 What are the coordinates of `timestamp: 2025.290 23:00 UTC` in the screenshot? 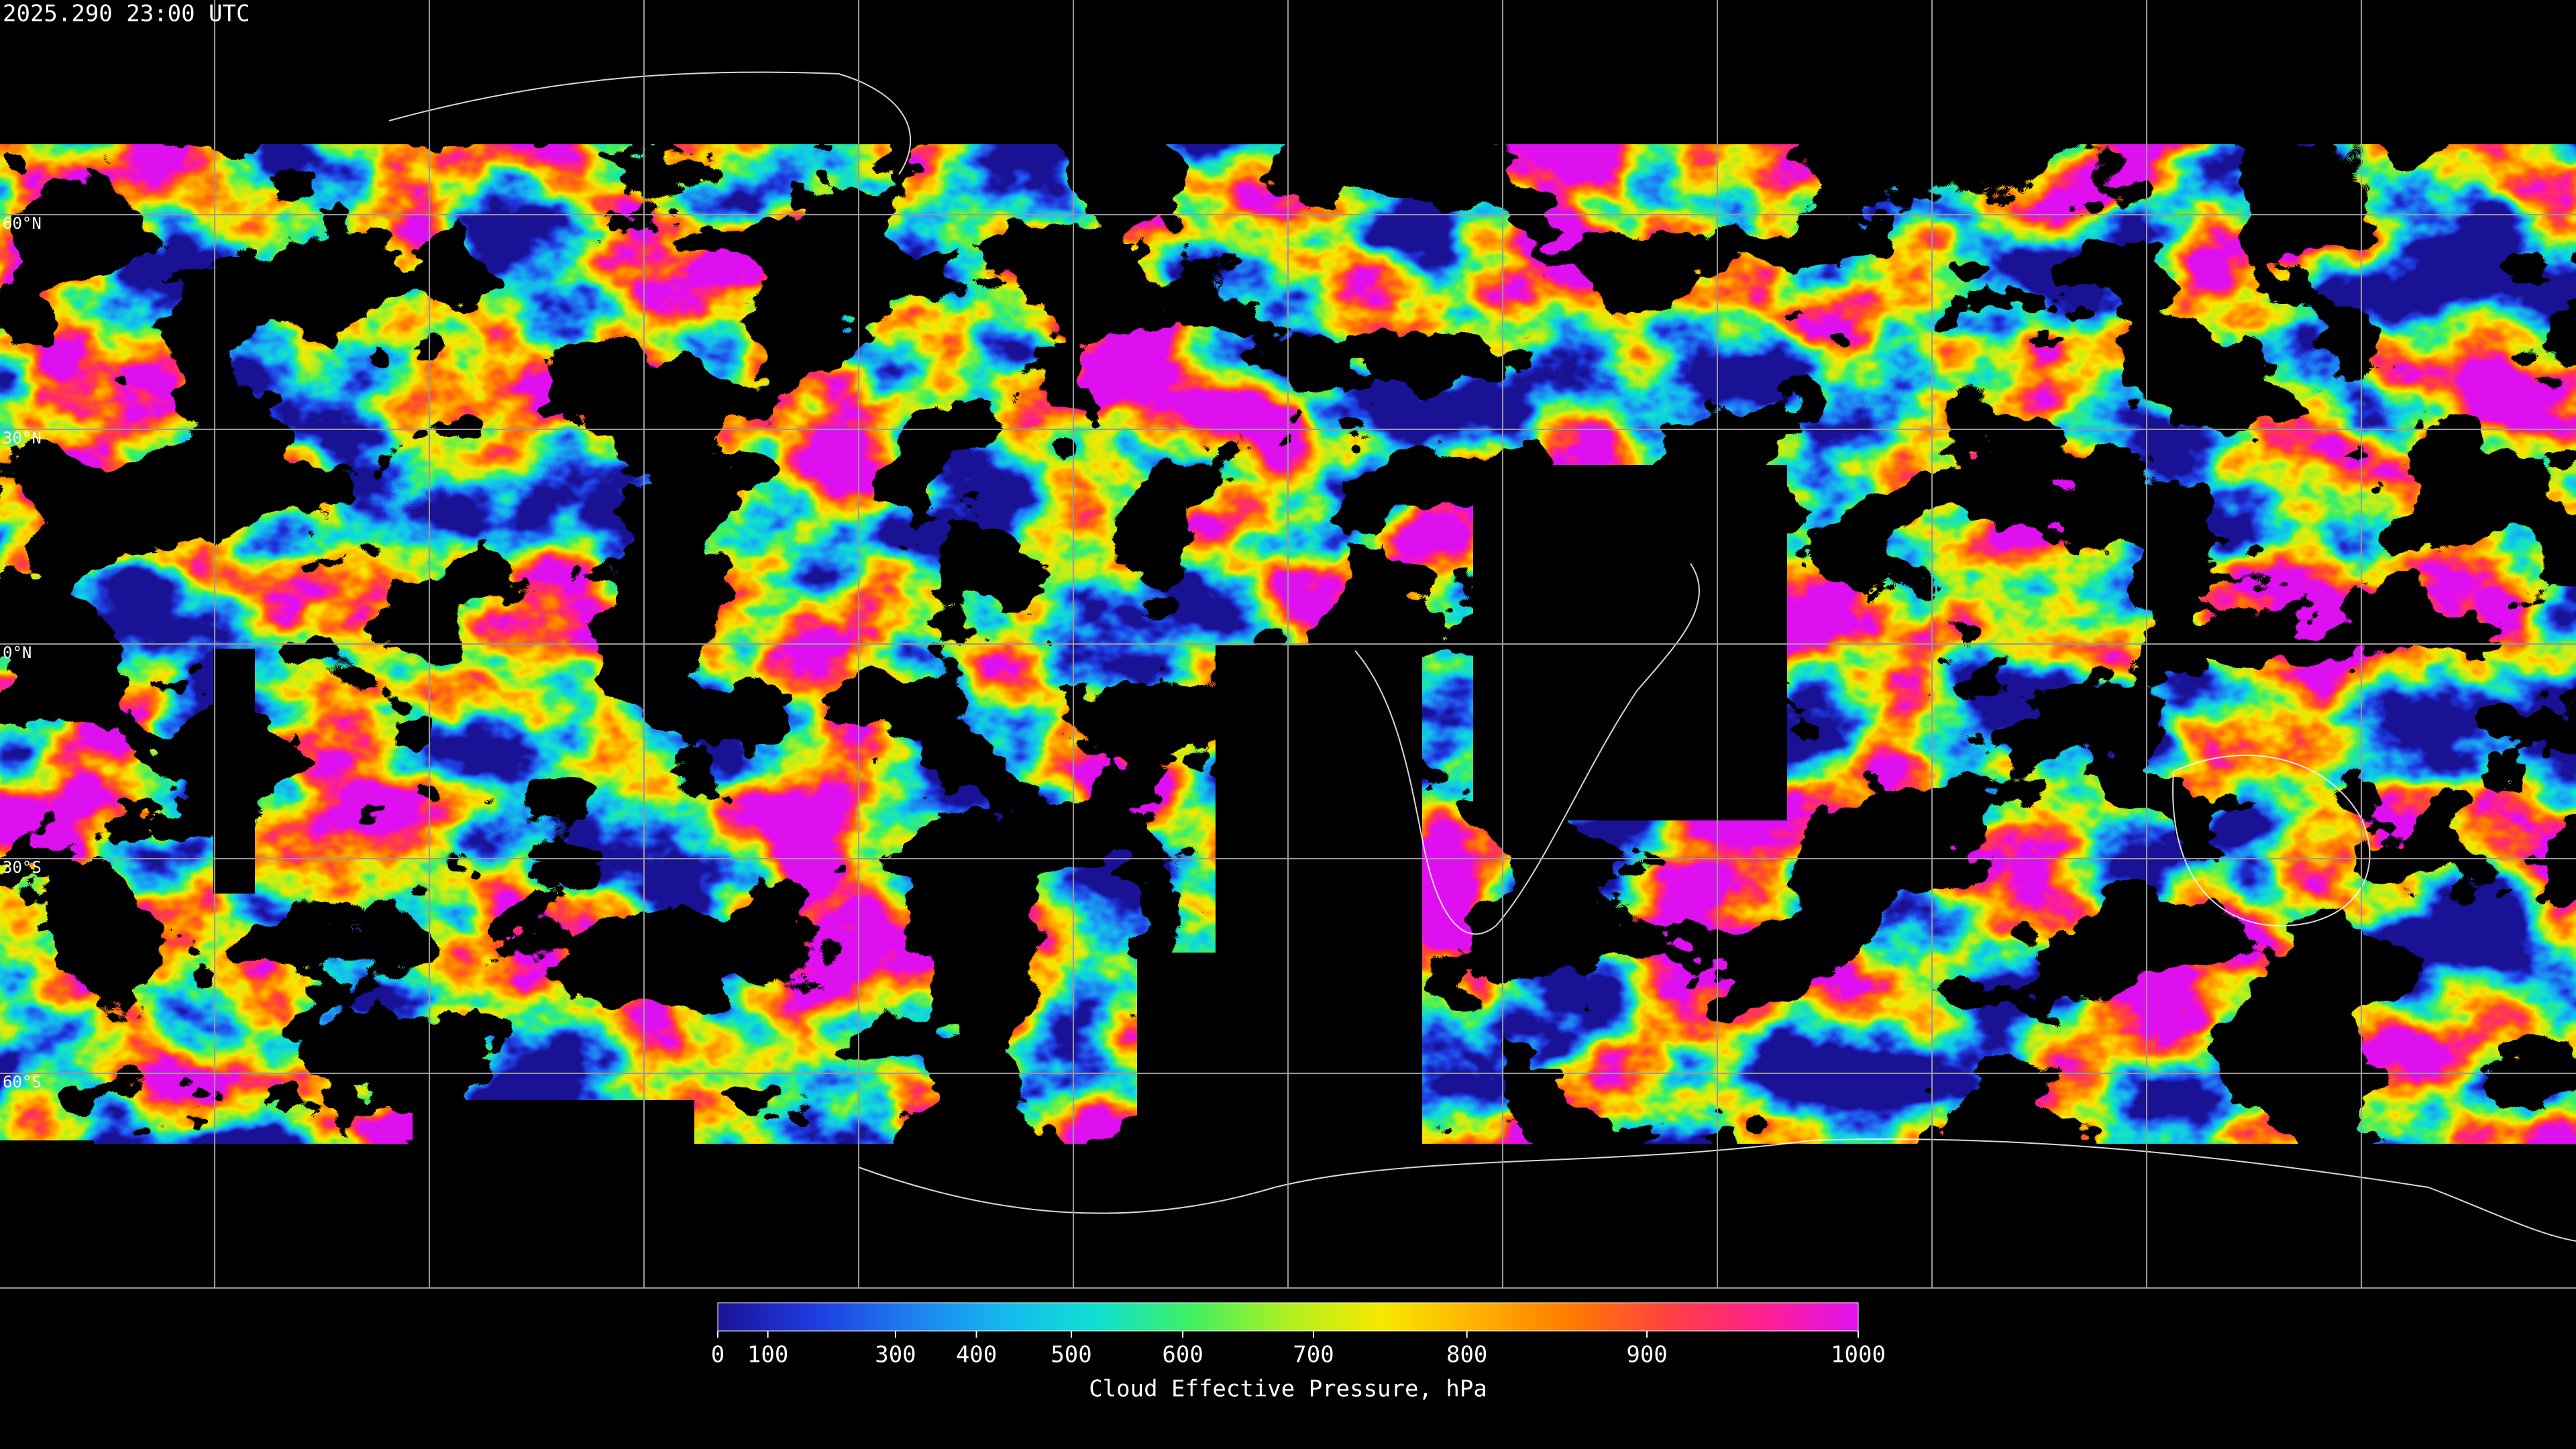 It's located at (126, 14).